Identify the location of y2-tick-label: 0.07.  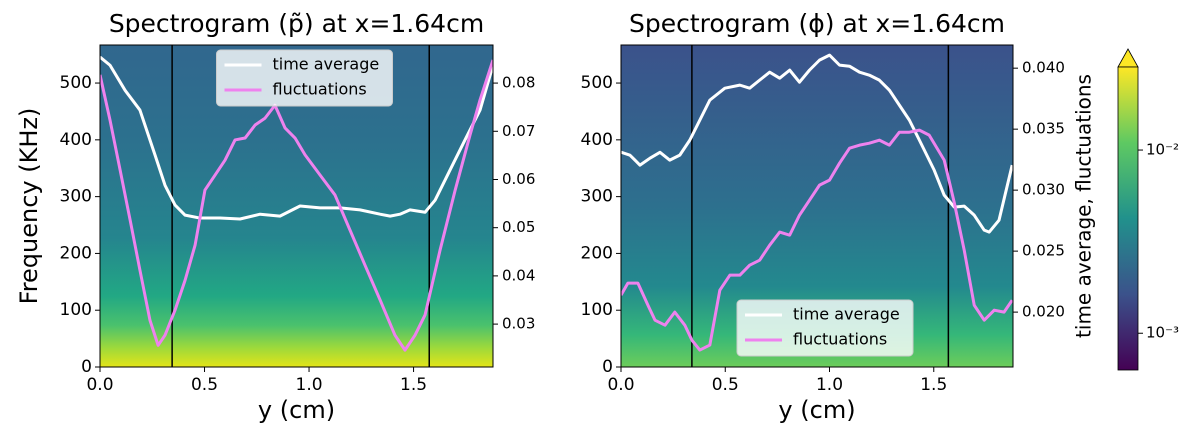
(518, 131).